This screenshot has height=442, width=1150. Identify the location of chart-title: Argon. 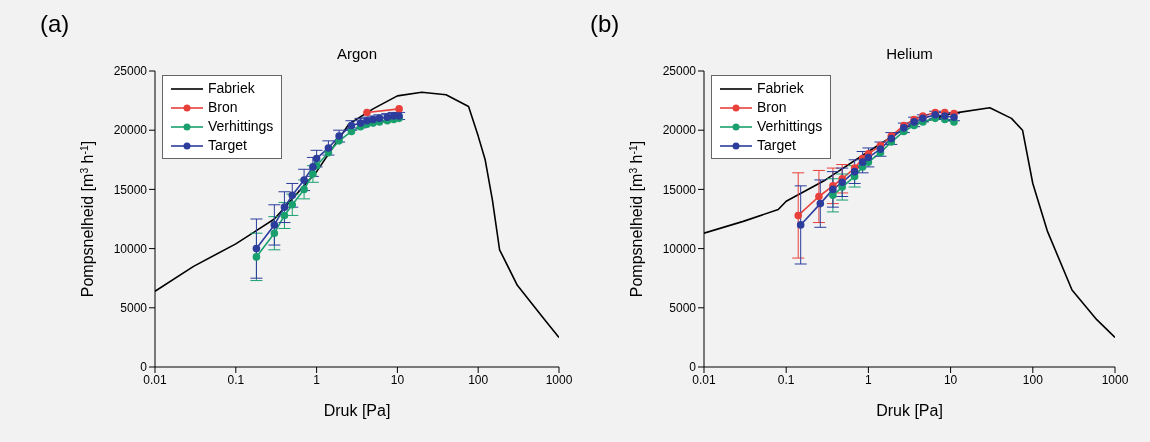
(357, 53).